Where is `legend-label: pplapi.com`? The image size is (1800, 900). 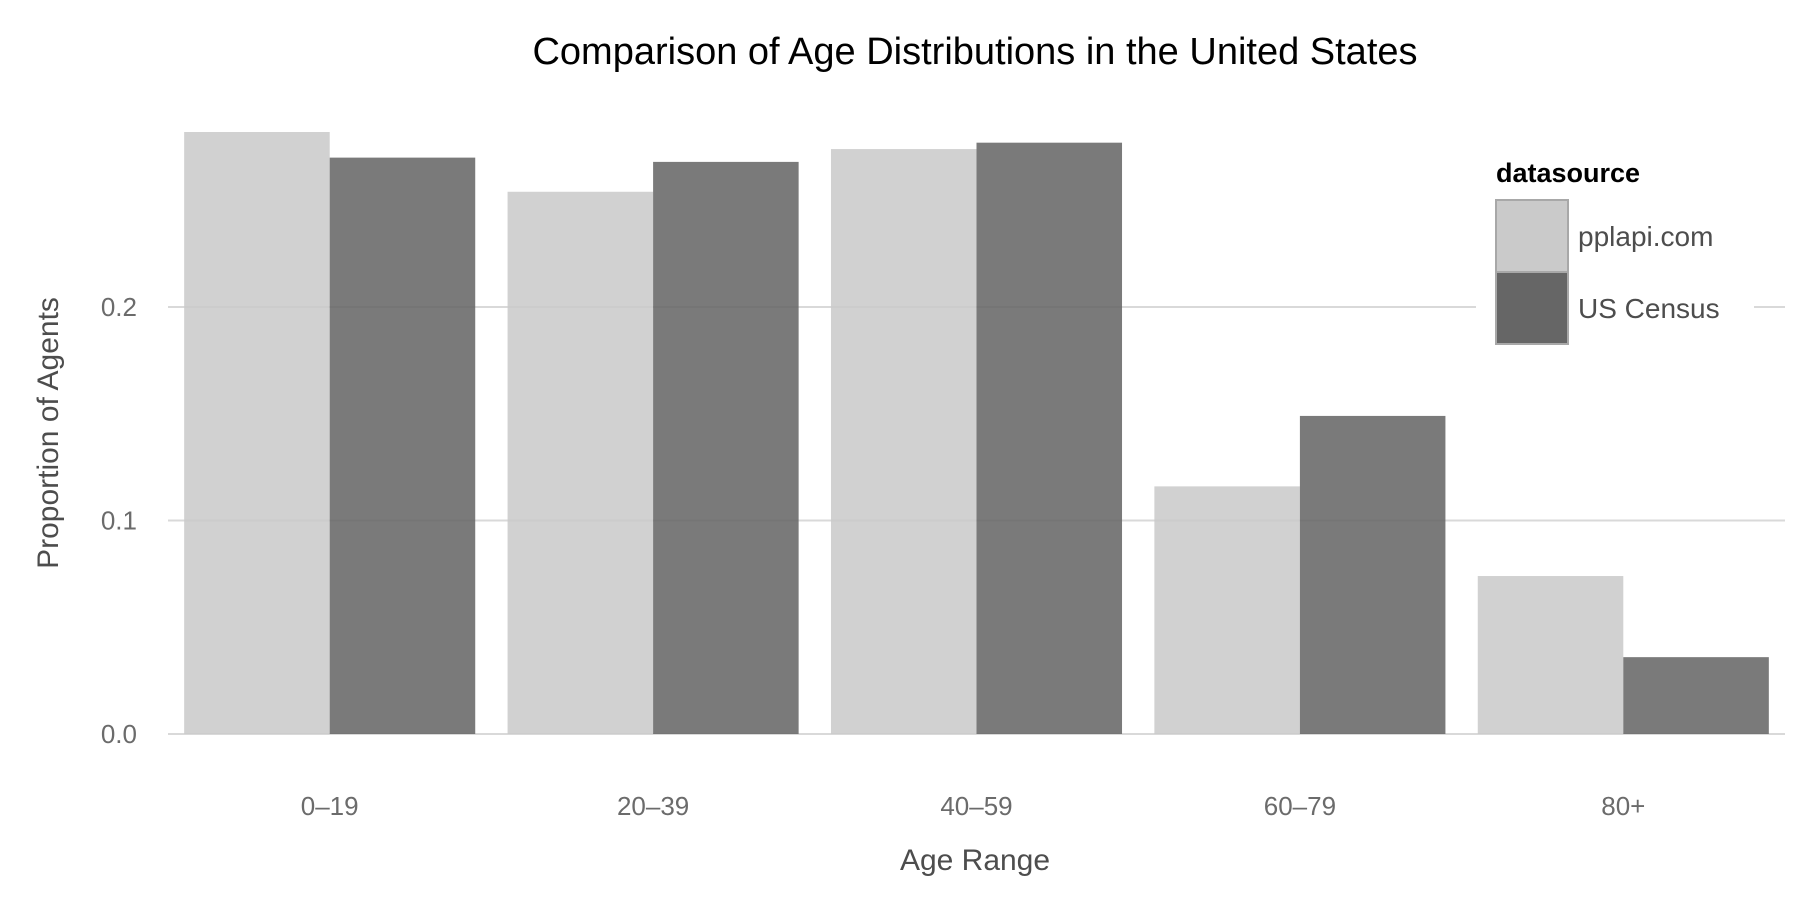
legend-label: pplapi.com is located at coordinates (1645, 236).